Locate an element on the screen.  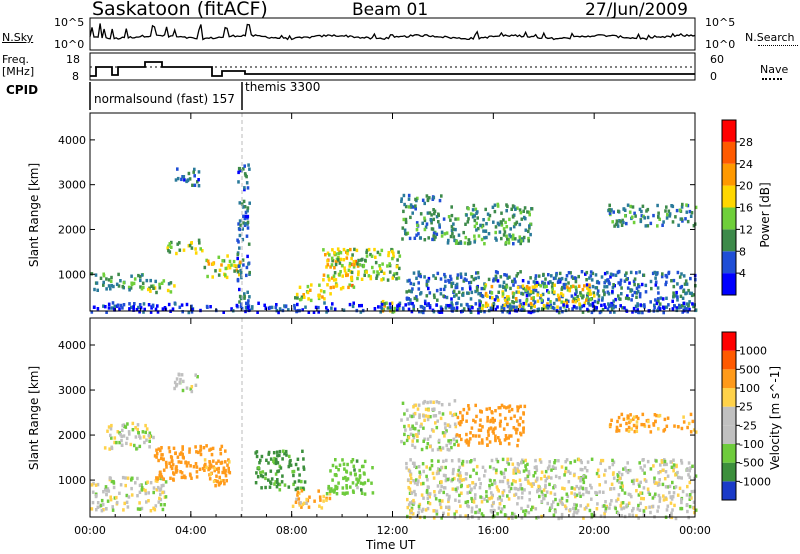
date-label: 27/Jun/2009 is located at coordinates (636, 10).